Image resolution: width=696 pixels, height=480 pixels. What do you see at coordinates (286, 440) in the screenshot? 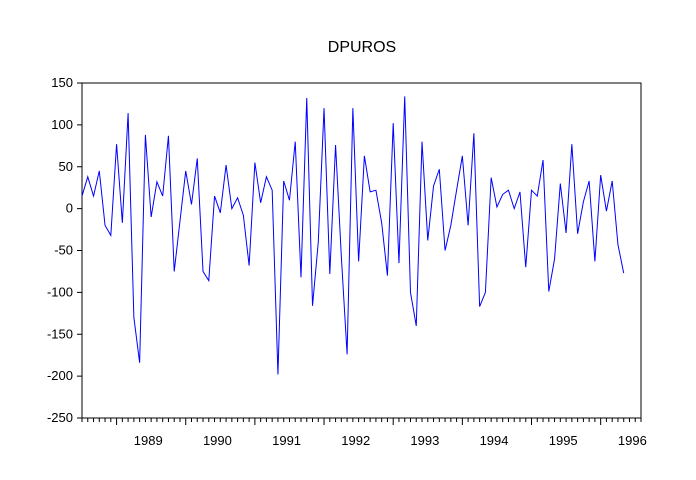
I see `x-tick-label: 1991` at bounding box center [286, 440].